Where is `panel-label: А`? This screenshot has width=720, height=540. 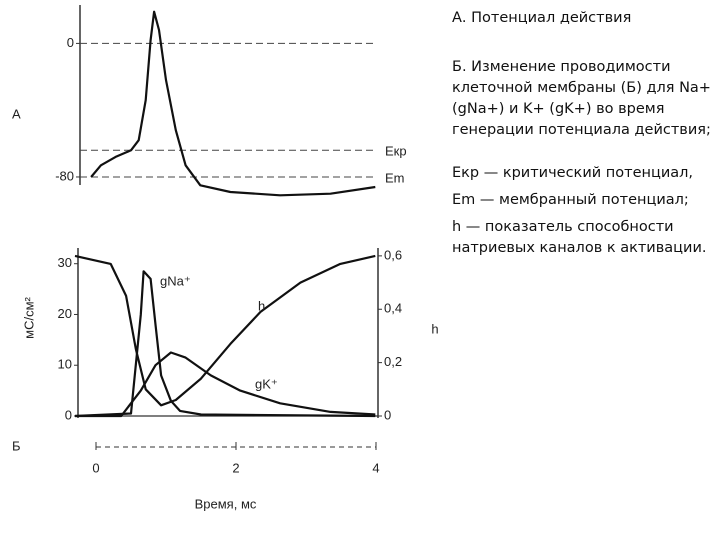 panel-label: А is located at coordinates (16, 113).